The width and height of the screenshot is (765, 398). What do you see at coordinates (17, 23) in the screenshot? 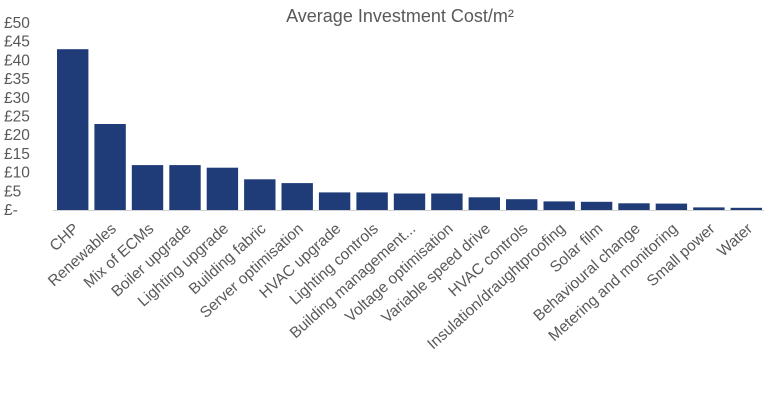
I see `y-tick-label: £50` at bounding box center [17, 23].